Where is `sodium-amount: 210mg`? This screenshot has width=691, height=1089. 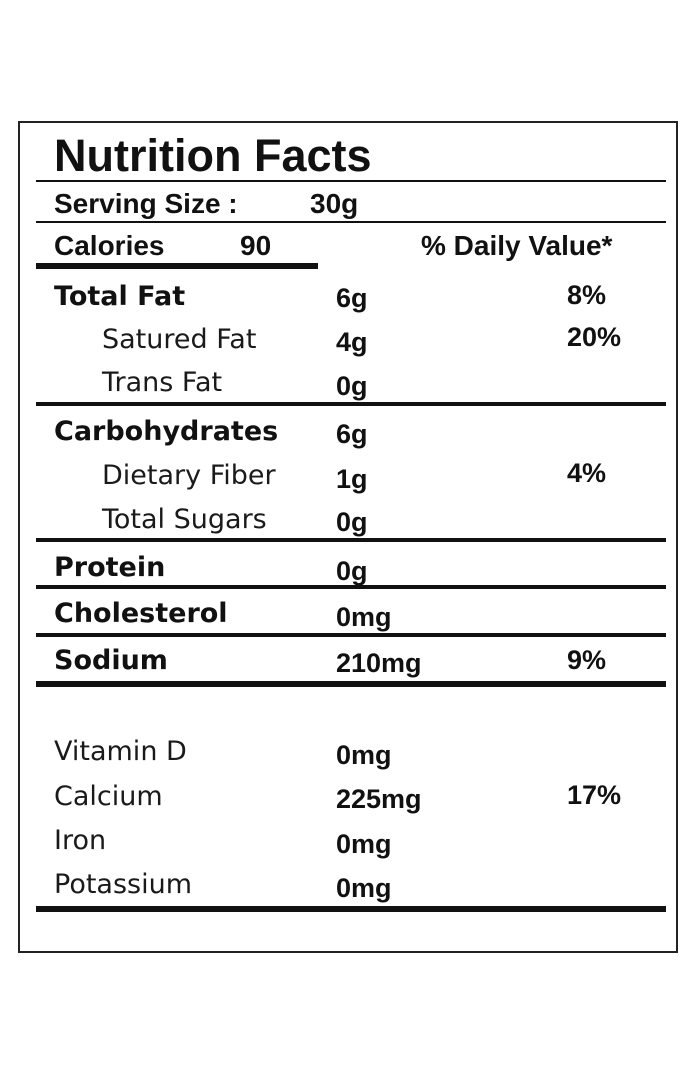 sodium-amount: 210mg is located at coordinates (379, 663).